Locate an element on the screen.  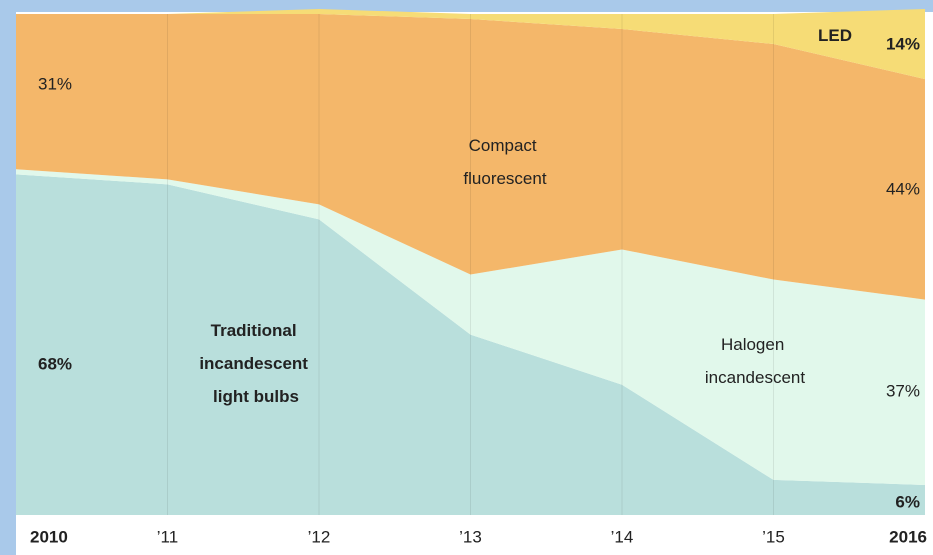
series-label-line: Compact is located at coordinates (505, 145).